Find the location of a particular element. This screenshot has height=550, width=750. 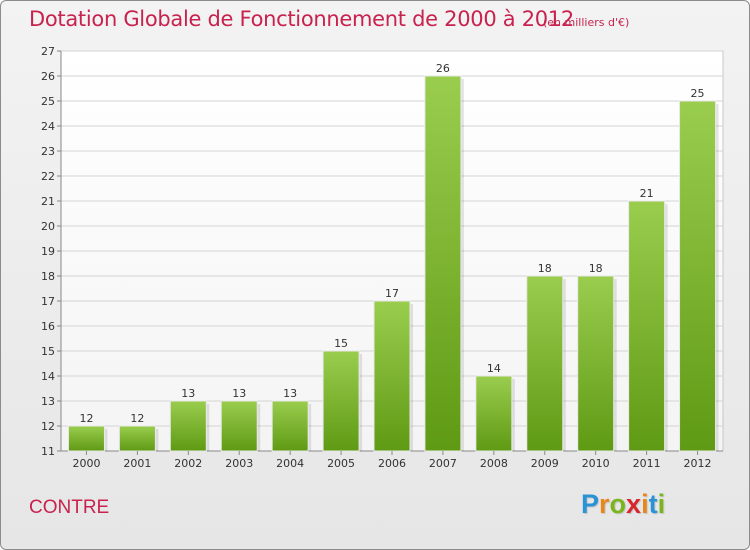

x-tick-label: 2004 is located at coordinates (290, 463).